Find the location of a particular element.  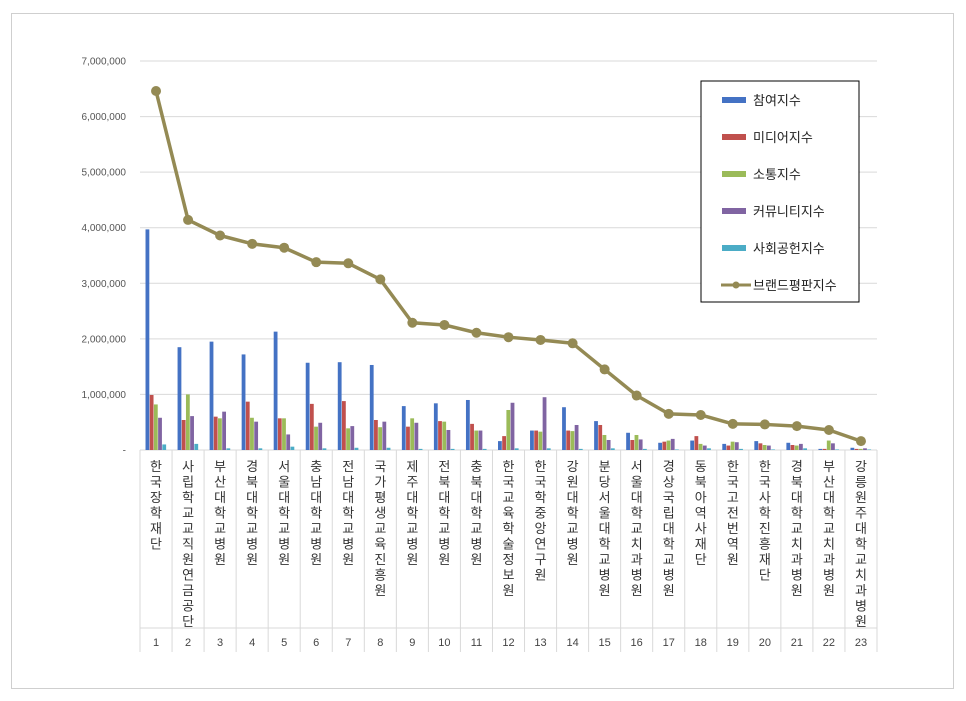

legend-label: 소통지수 is located at coordinates (777, 175).